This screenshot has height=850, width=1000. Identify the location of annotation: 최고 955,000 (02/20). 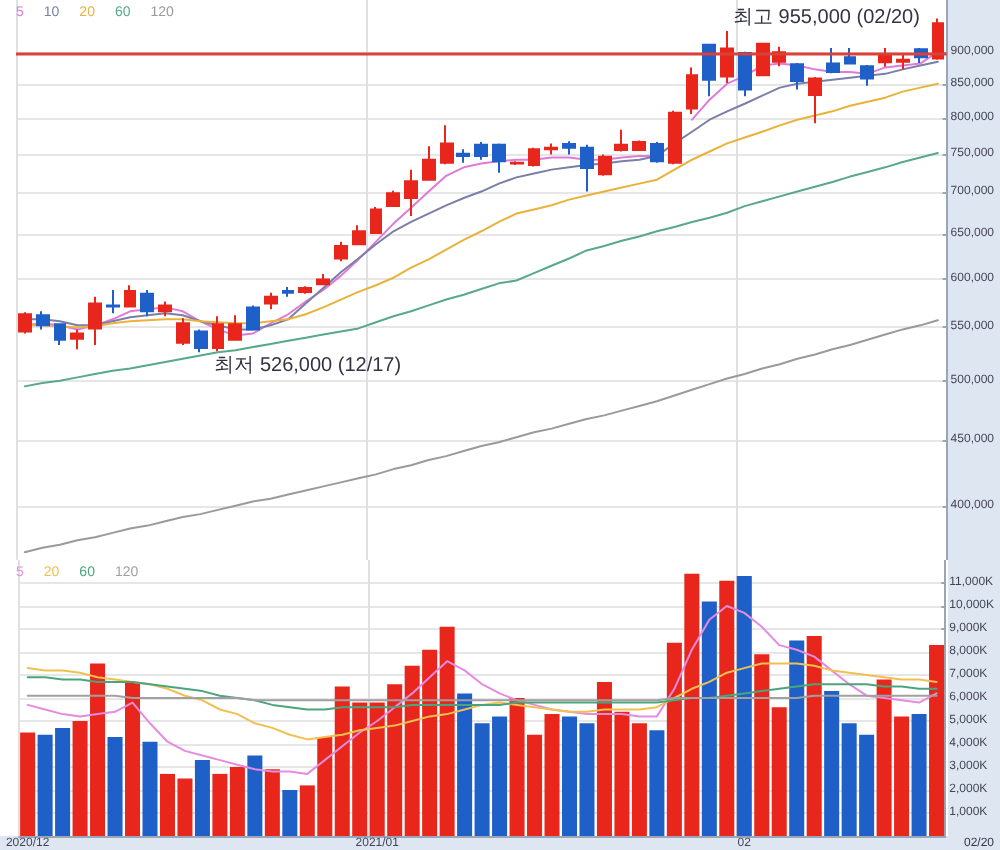
(826, 18).